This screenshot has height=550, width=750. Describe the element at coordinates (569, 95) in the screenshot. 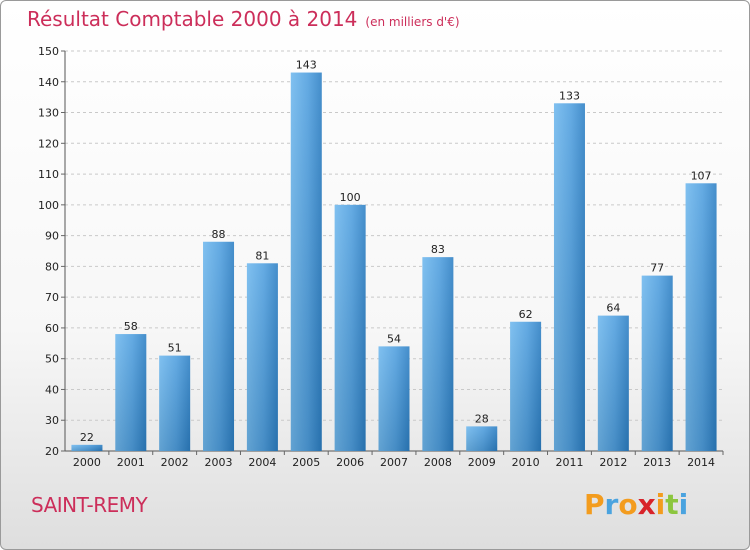

I see `bar-value-label: 133` at that location.